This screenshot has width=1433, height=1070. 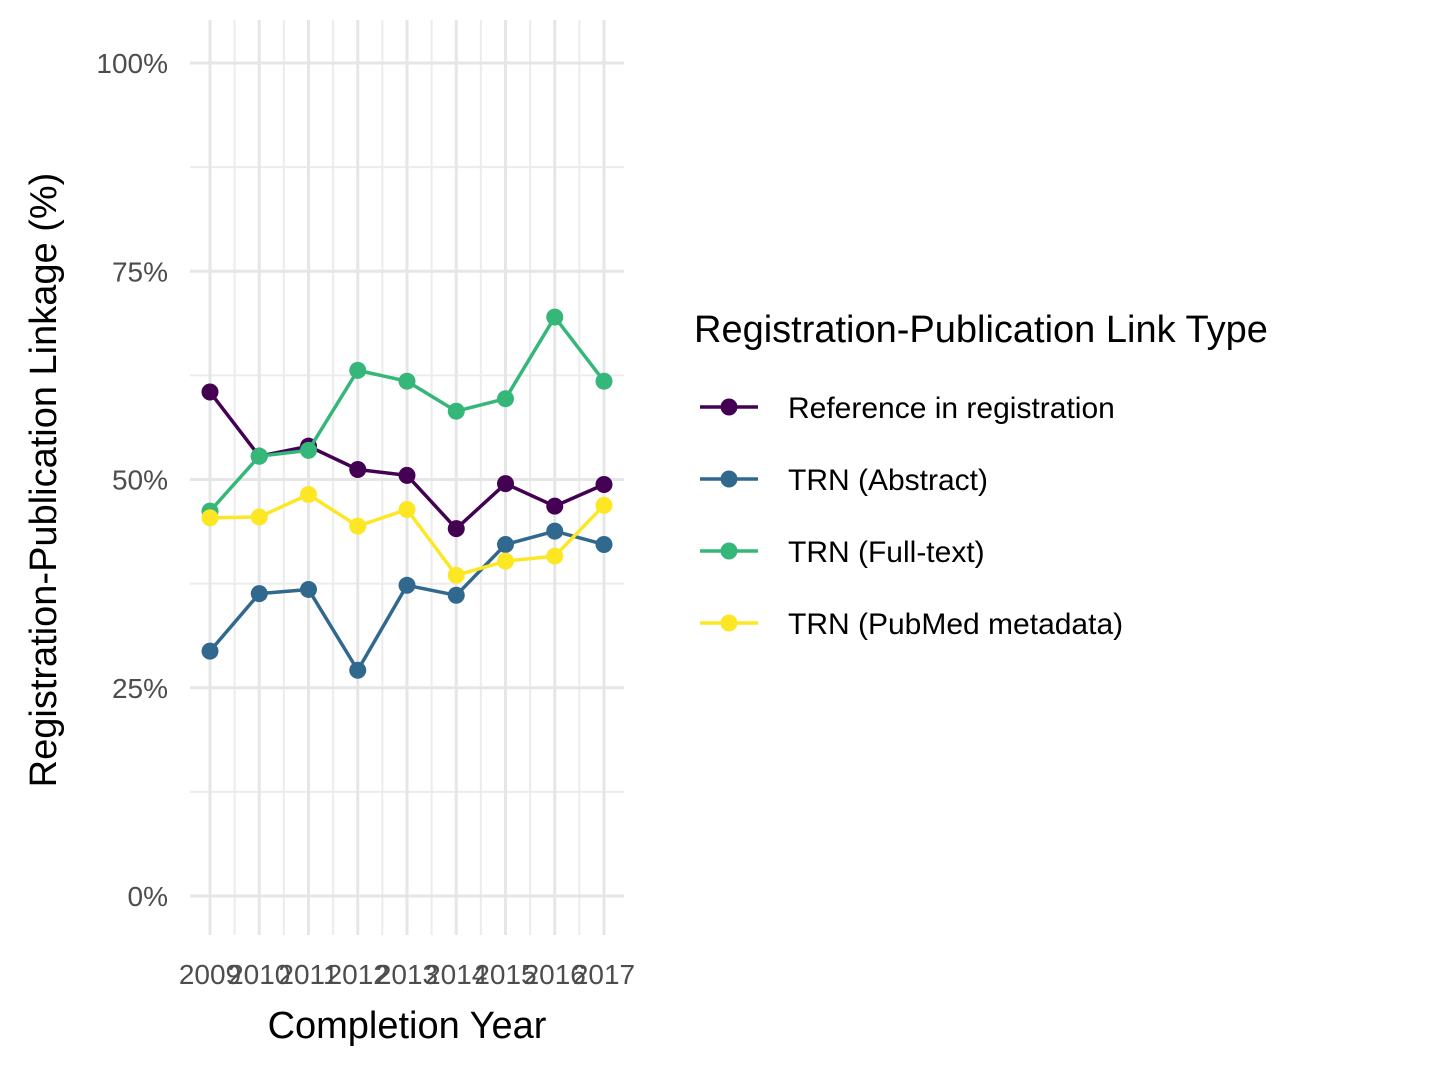 I want to click on x-tick-label: 2017, so click(x=604, y=974).